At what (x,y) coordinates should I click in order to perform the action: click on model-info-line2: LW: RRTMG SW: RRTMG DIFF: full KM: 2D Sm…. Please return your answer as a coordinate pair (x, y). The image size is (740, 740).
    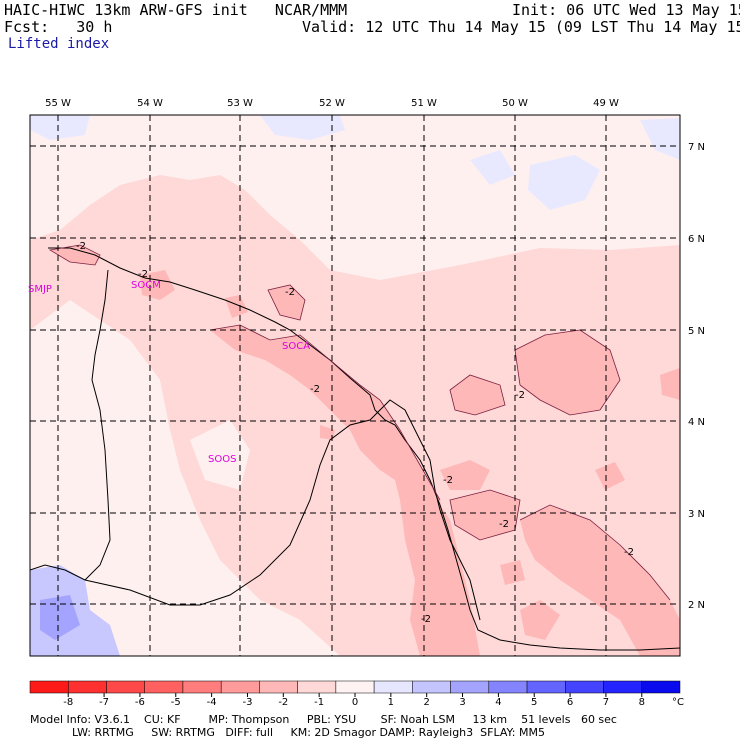
    Looking at the image, I should click on (287, 732).